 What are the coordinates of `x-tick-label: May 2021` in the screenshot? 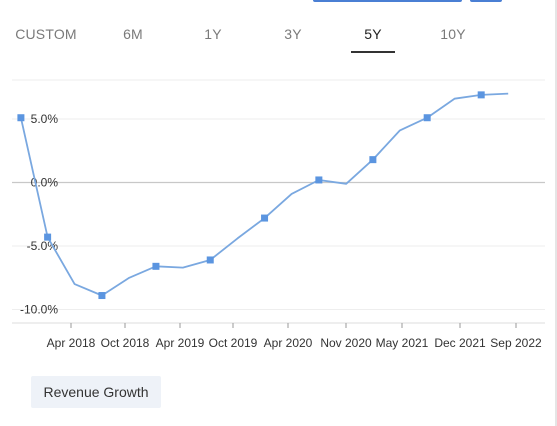 It's located at (402, 343).